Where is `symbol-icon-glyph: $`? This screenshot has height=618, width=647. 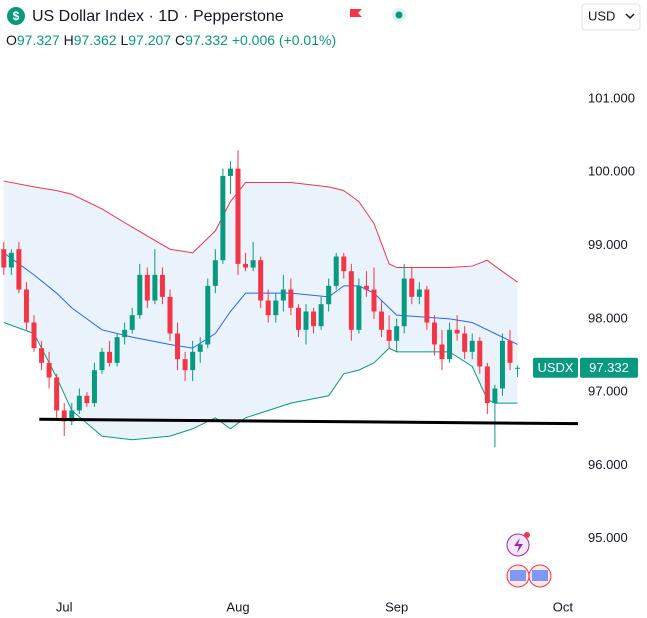 symbol-icon-glyph: $ is located at coordinates (16, 16).